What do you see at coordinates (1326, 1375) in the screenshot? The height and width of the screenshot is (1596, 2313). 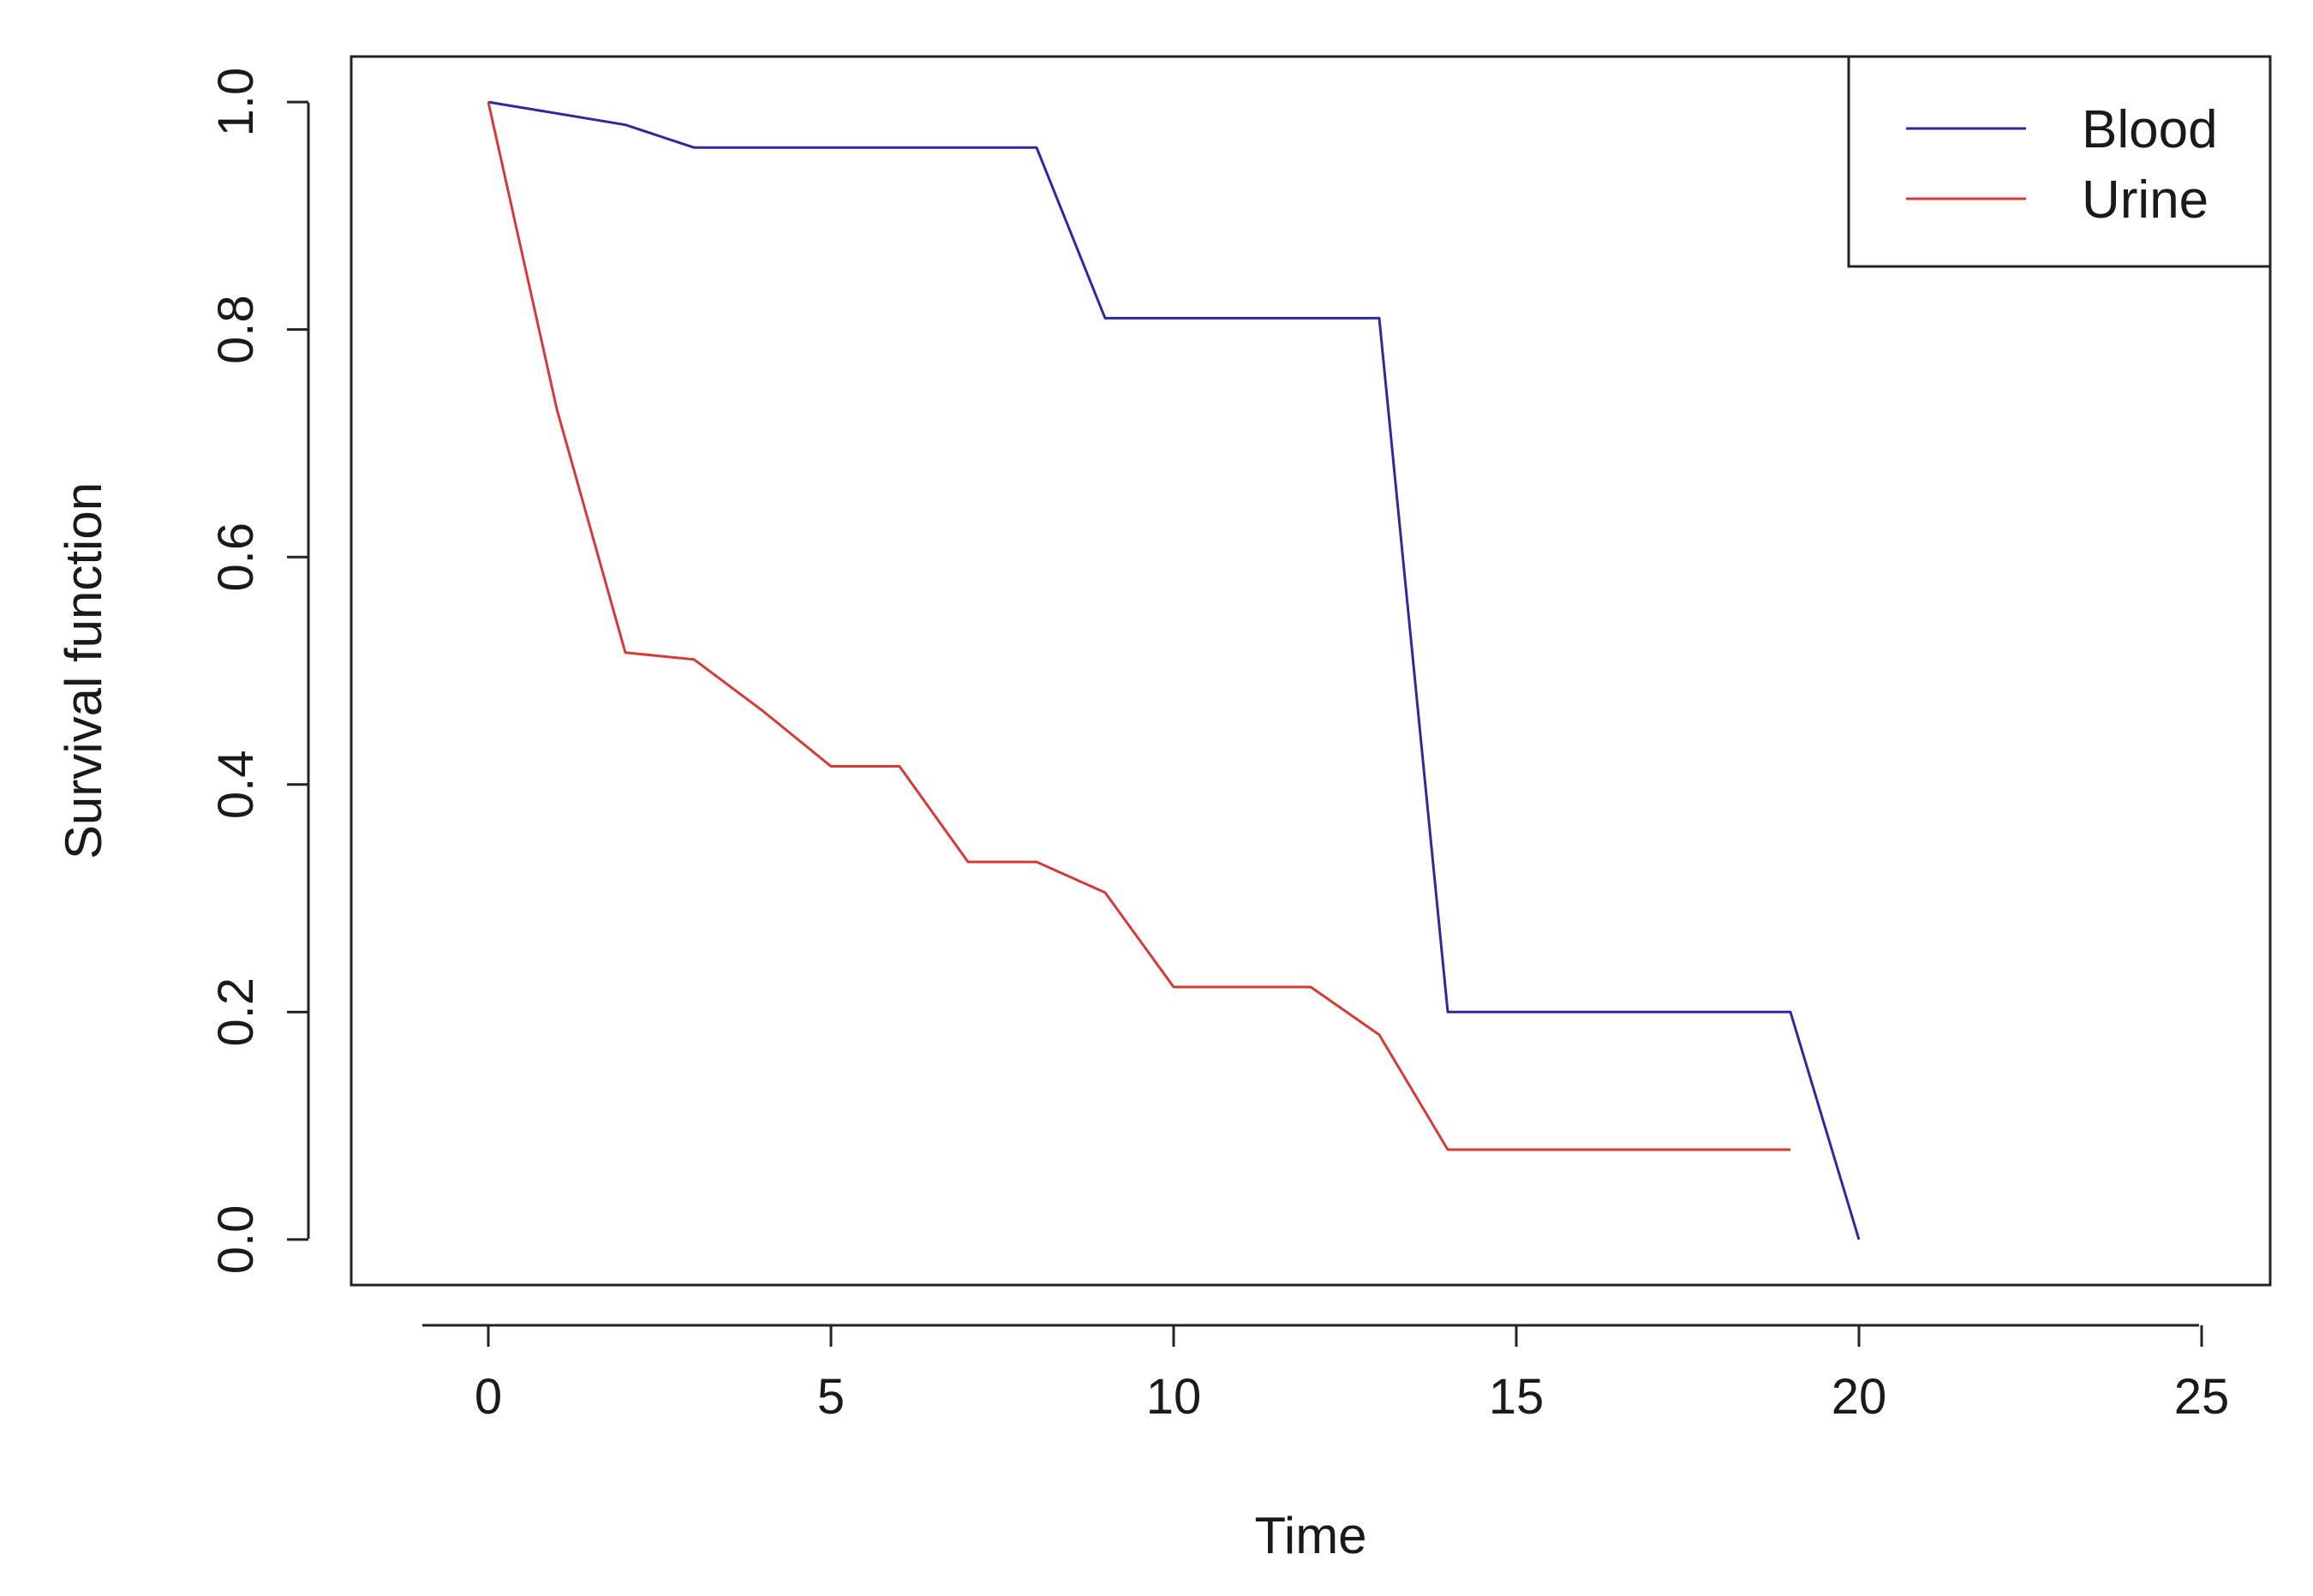 I see `x-axis: 0 5 10 15 20 25` at bounding box center [1326, 1375].